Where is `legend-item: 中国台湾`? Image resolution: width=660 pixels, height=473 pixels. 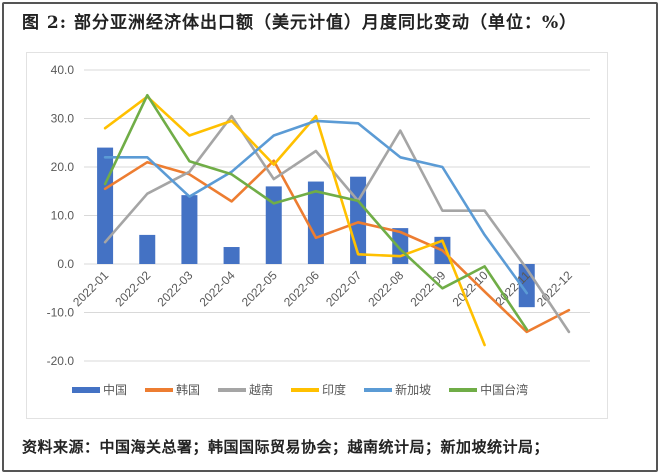
legend-item: 中国台湾 is located at coordinates (488, 389).